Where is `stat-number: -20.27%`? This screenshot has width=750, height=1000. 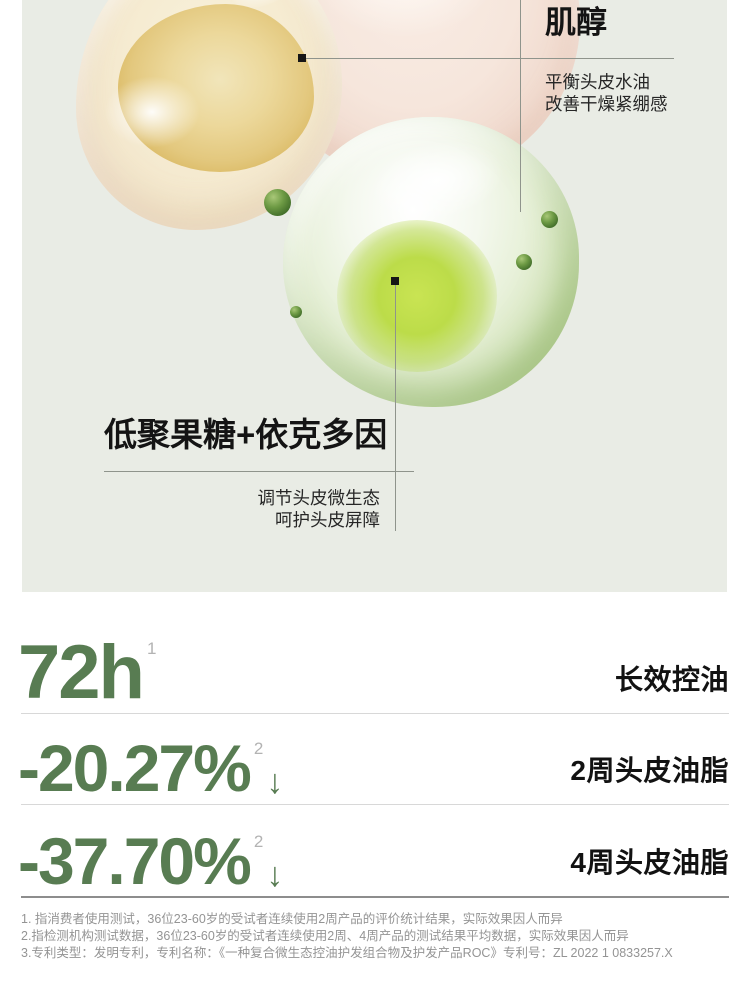 stat-number: -20.27% is located at coordinates (135, 768).